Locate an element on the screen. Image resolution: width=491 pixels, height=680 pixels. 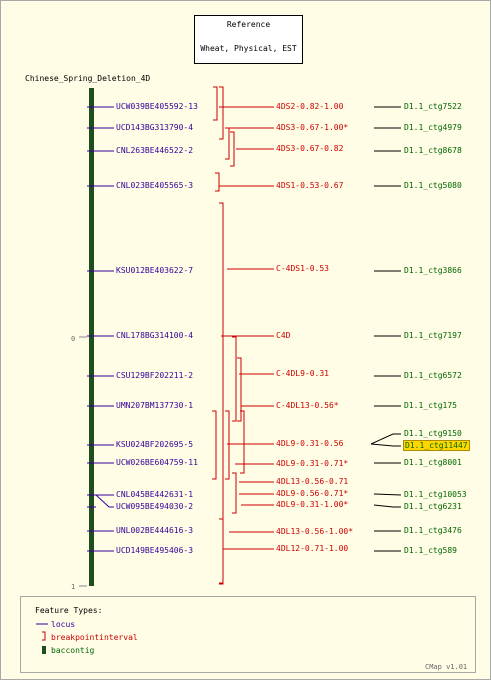
breakpoint-label: 4DS3-0.67-0.82 is located at coordinates (310, 148).